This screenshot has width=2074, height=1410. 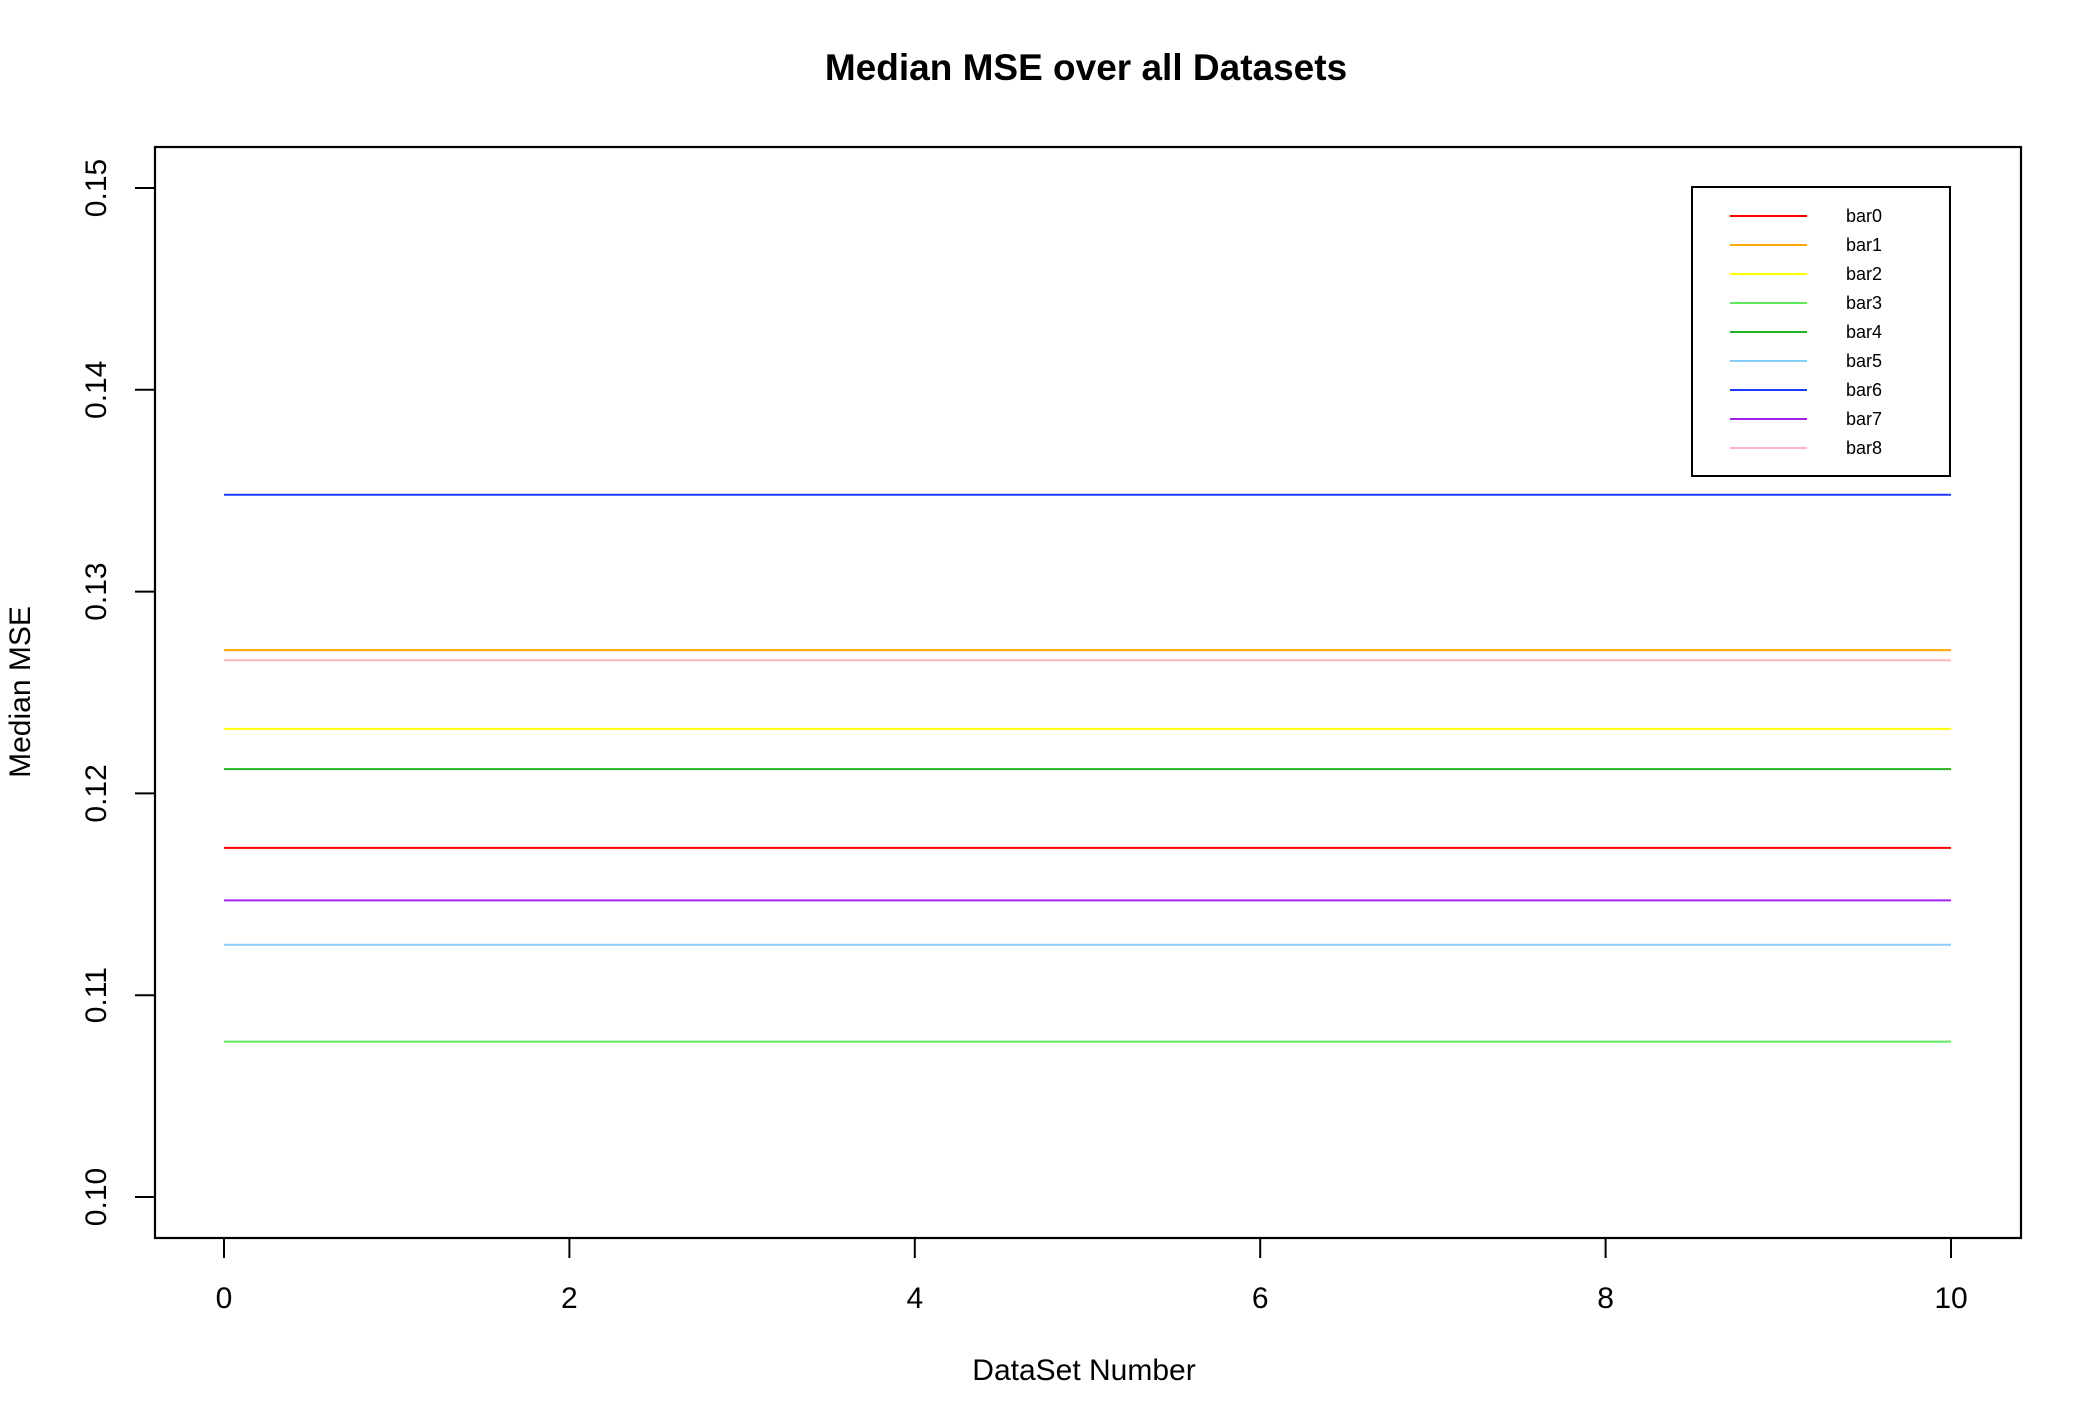 What do you see at coordinates (1092, 1276) in the screenshot?
I see `x-axis: 0 2 4 6 8 10` at bounding box center [1092, 1276].